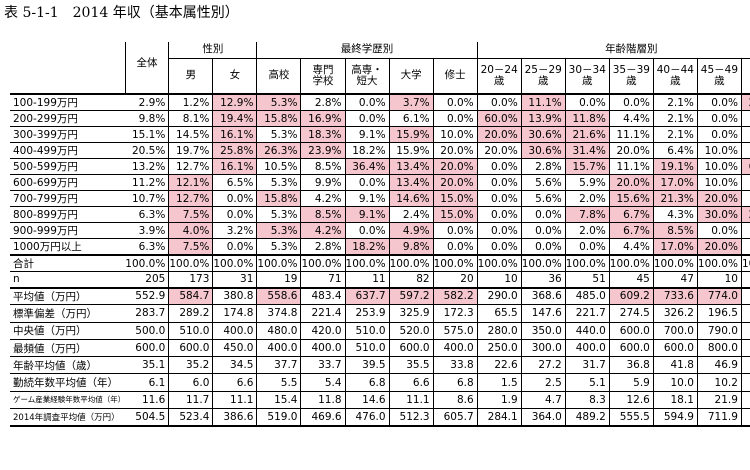 This screenshot has height=470, width=750. Describe the element at coordinates (455, 330) in the screenshot. I see `table-cell: 575.0` at that location.